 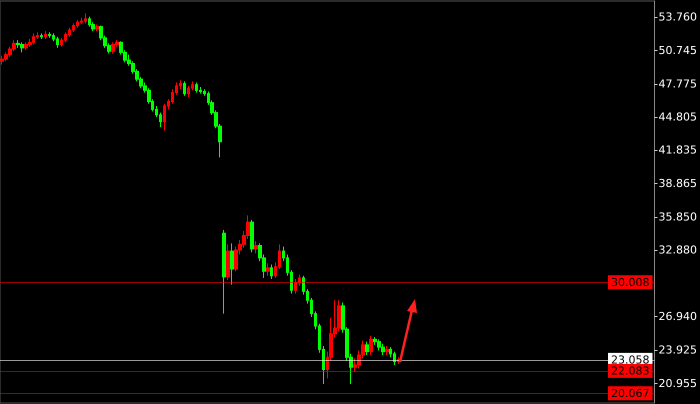 What do you see at coordinates (678, 83) in the screenshot?
I see `y-tick-label: 47.775` at bounding box center [678, 83].